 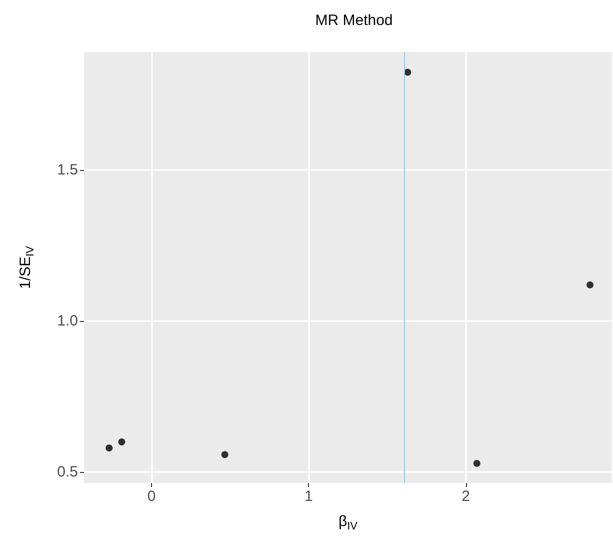 What do you see at coordinates (151, 496) in the screenshot?
I see `x-tick-label: 0` at bounding box center [151, 496].